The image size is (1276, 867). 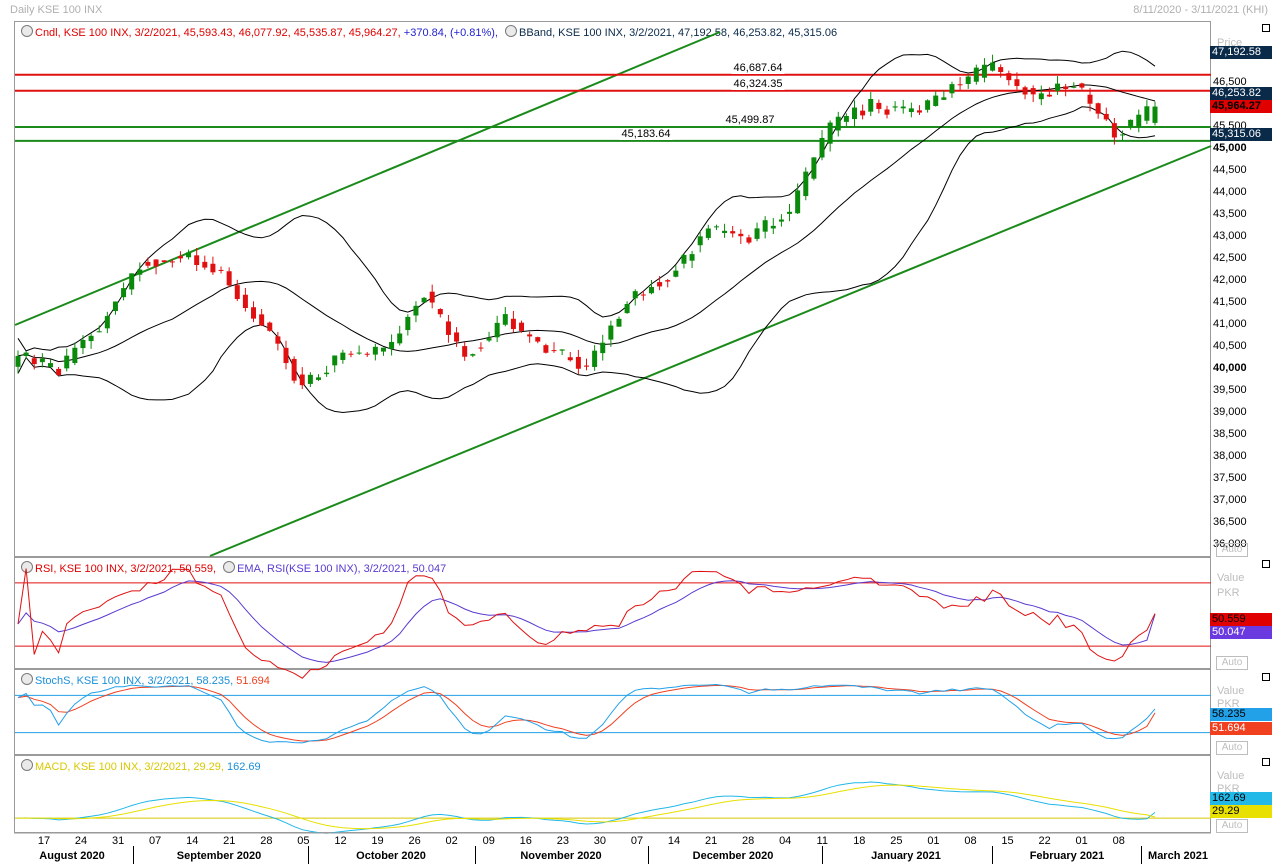 I want to click on x-tick-label: 31, so click(x=118, y=841).